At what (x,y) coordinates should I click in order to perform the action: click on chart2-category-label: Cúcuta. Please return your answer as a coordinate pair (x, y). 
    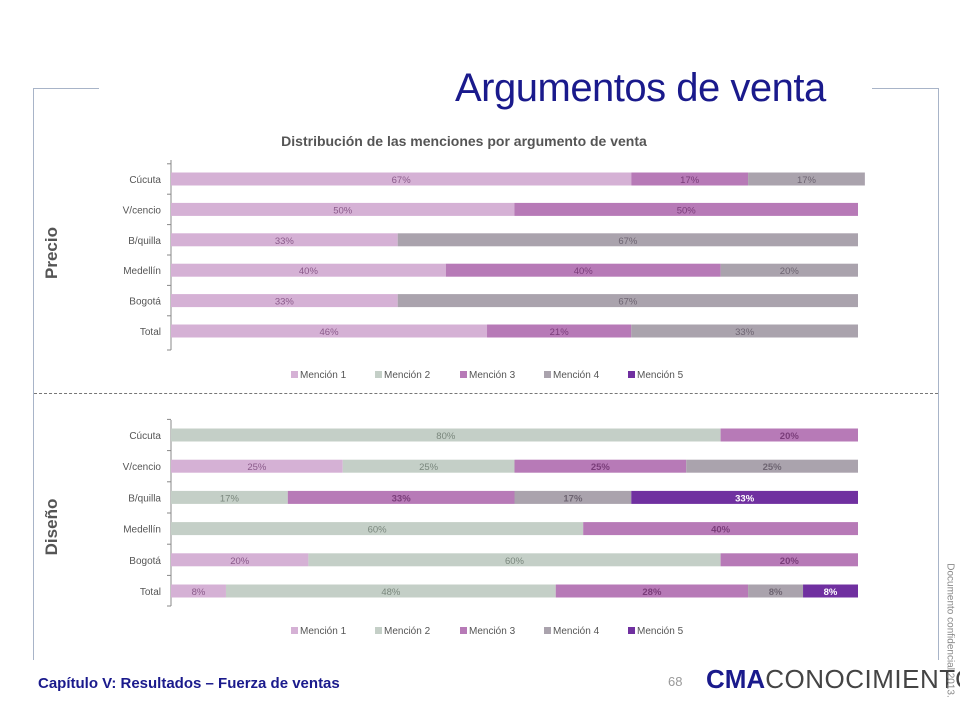
    Looking at the image, I should click on (145, 436).